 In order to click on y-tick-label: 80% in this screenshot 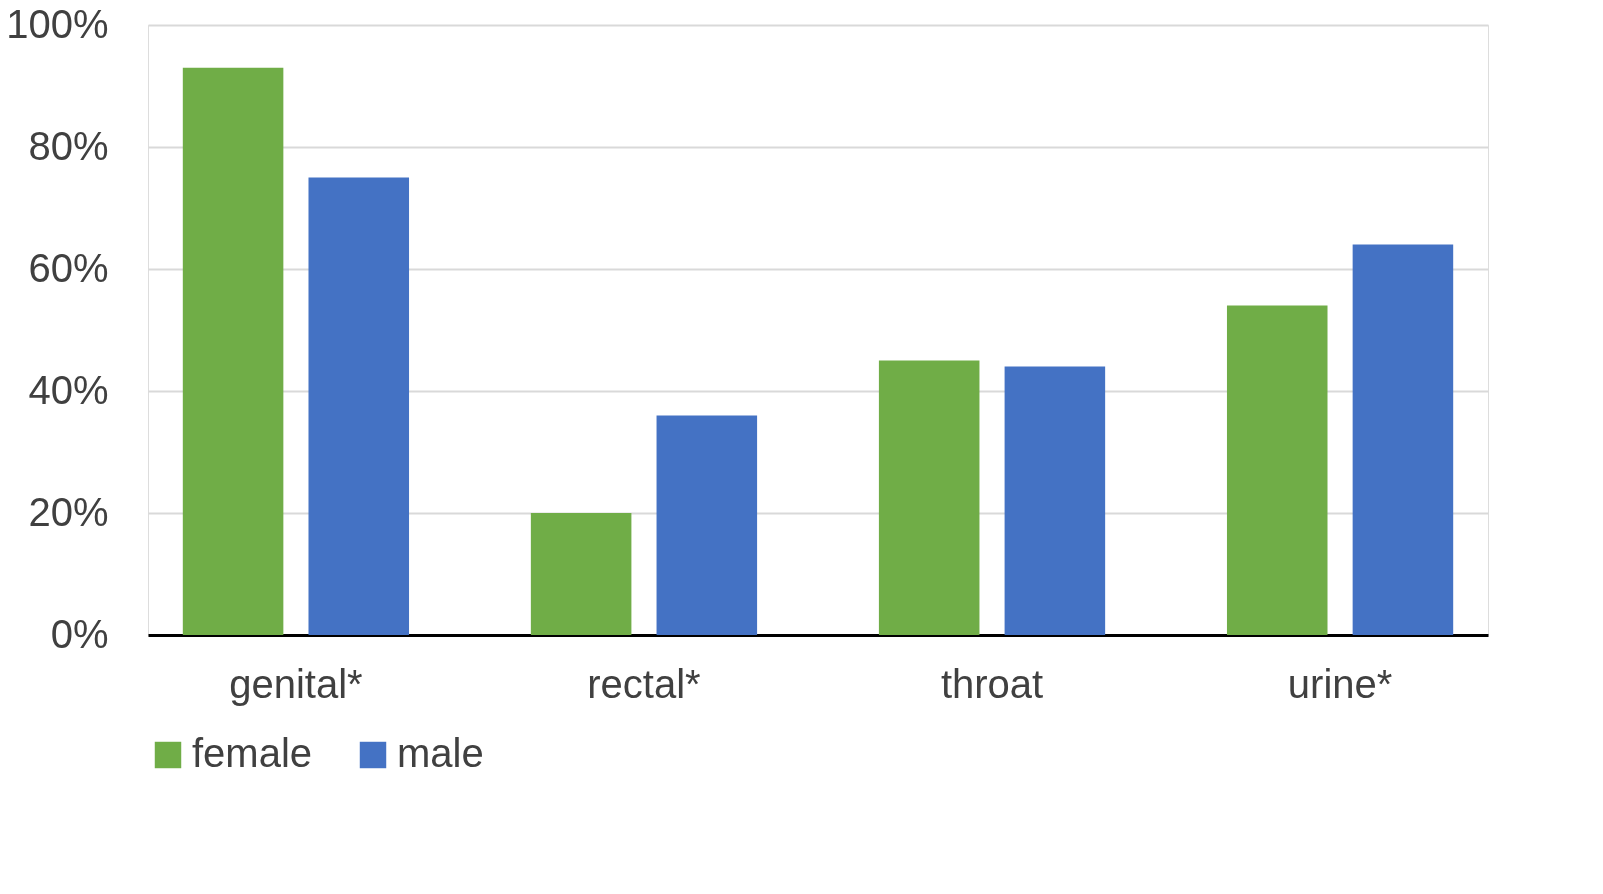, I will do `click(68, 145)`.